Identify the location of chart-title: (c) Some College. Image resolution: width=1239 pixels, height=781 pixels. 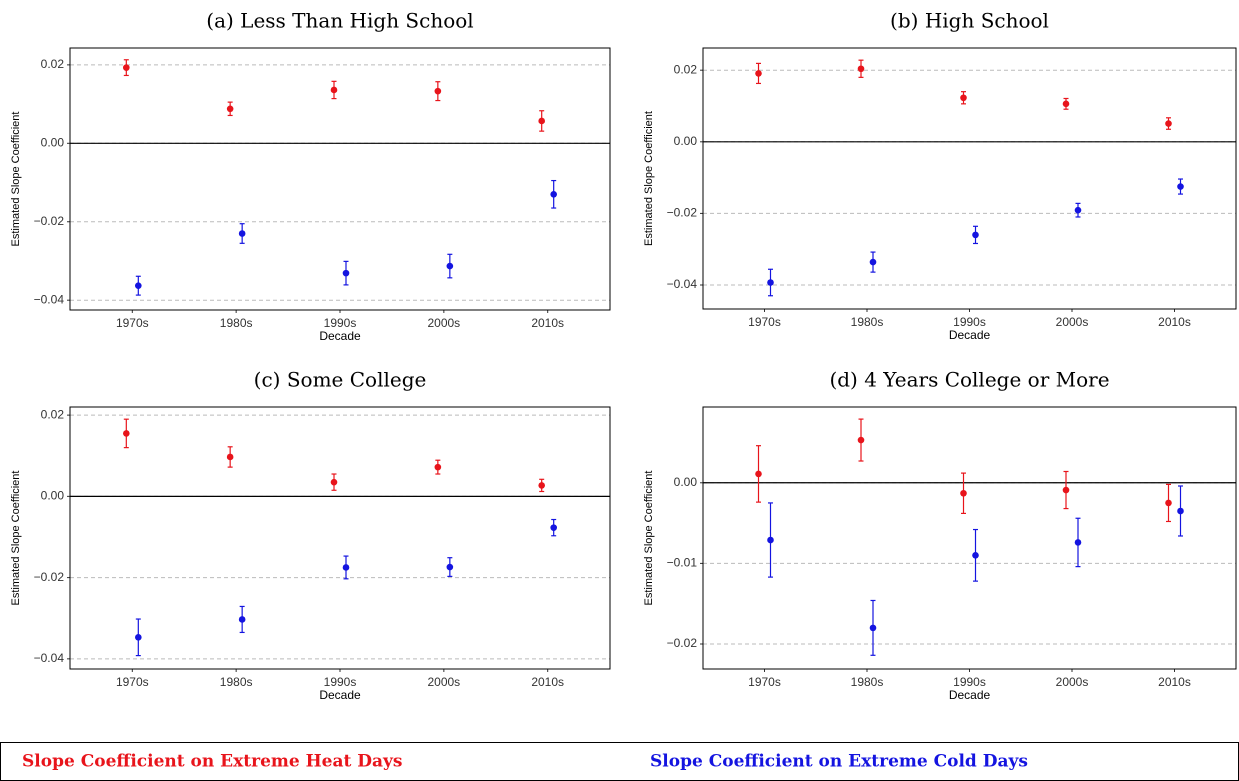
(340, 380).